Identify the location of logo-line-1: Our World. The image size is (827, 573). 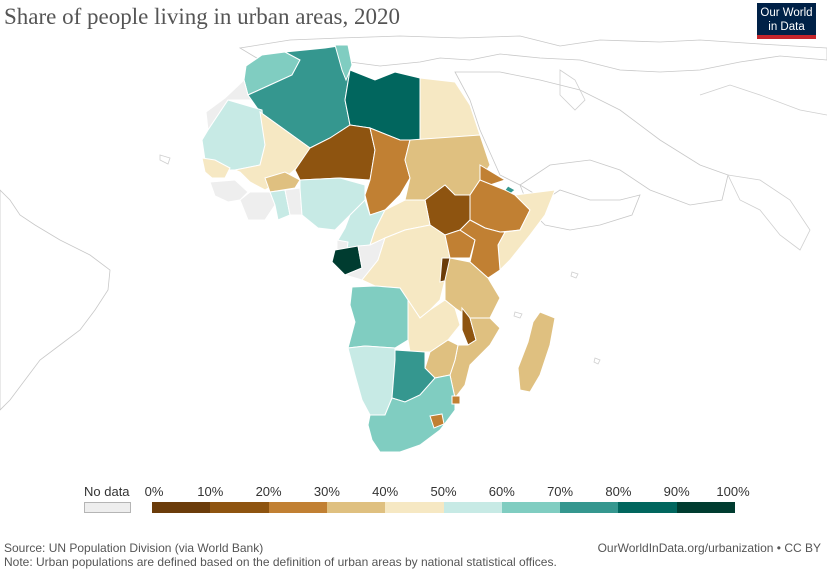
(786, 13).